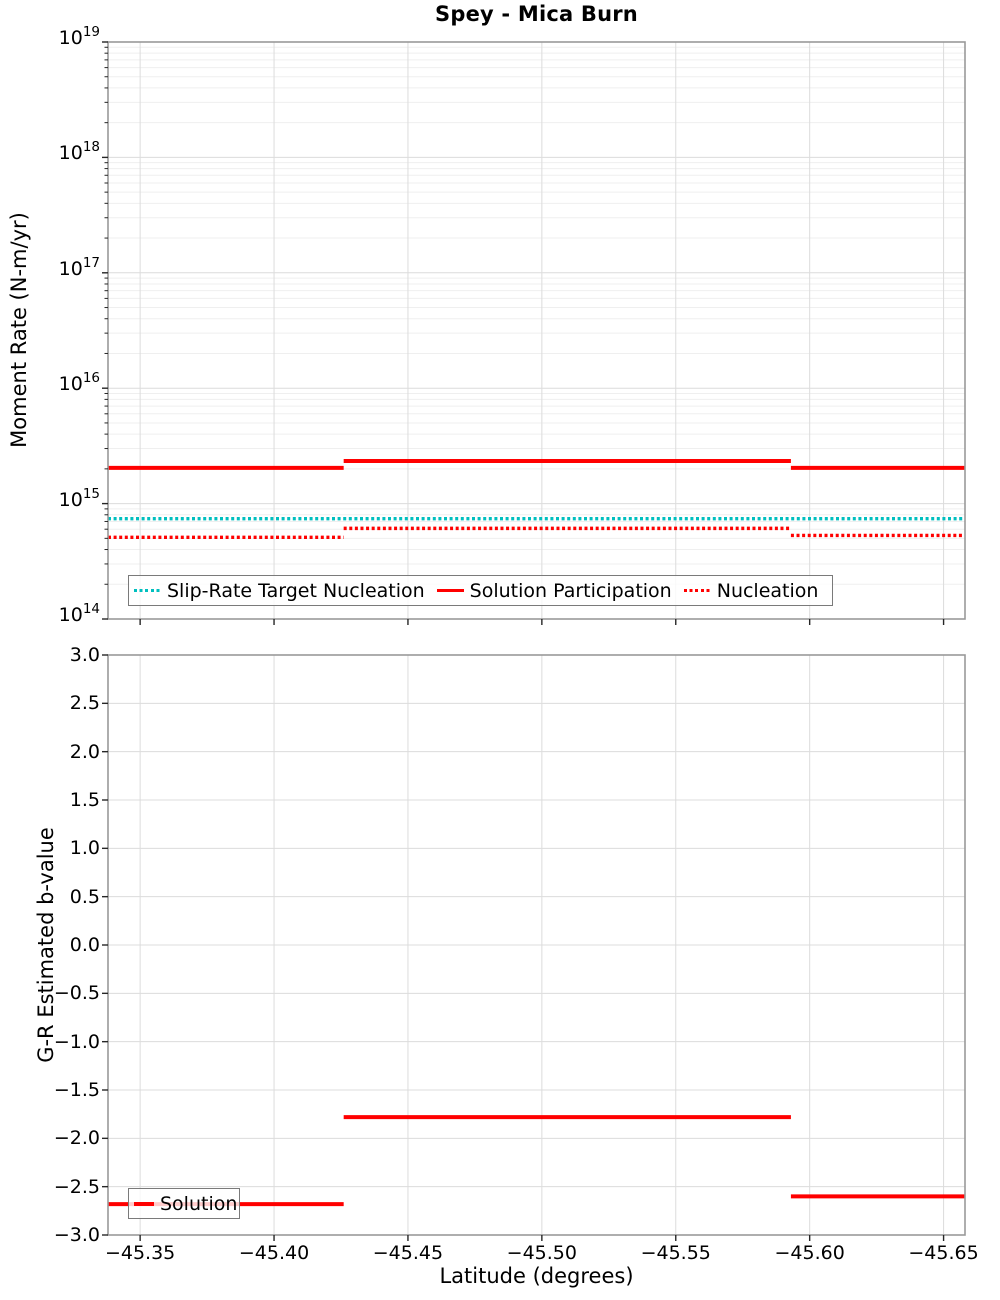  I want to click on y-tick-label: −0.5, so click(76, 993).